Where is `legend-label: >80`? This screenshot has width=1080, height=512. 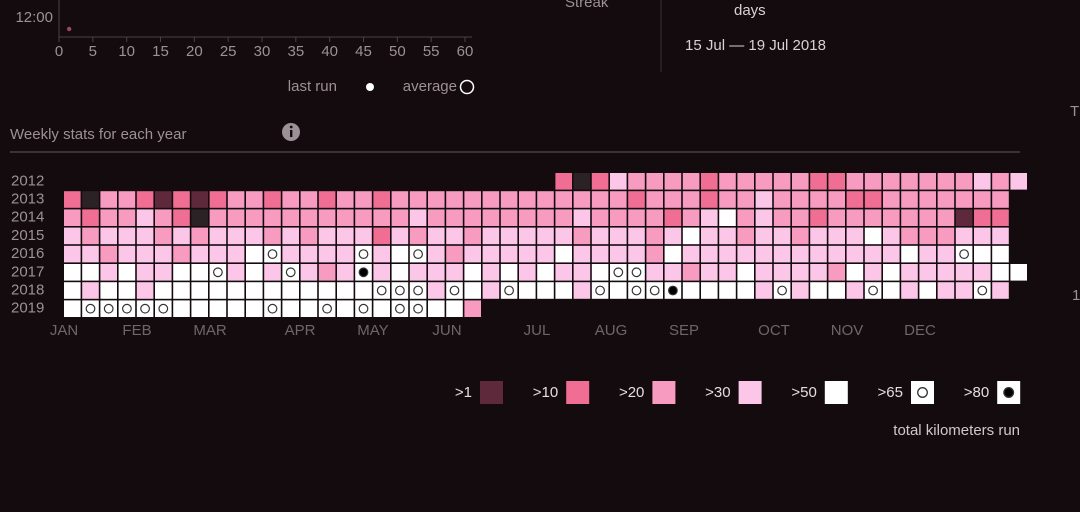
legend-label: >80 is located at coordinates (976, 392).